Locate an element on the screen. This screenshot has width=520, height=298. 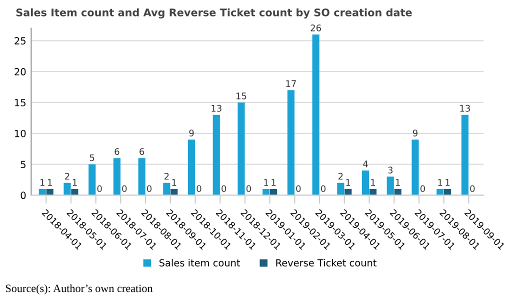
data-label: 15 is located at coordinates (241, 96).